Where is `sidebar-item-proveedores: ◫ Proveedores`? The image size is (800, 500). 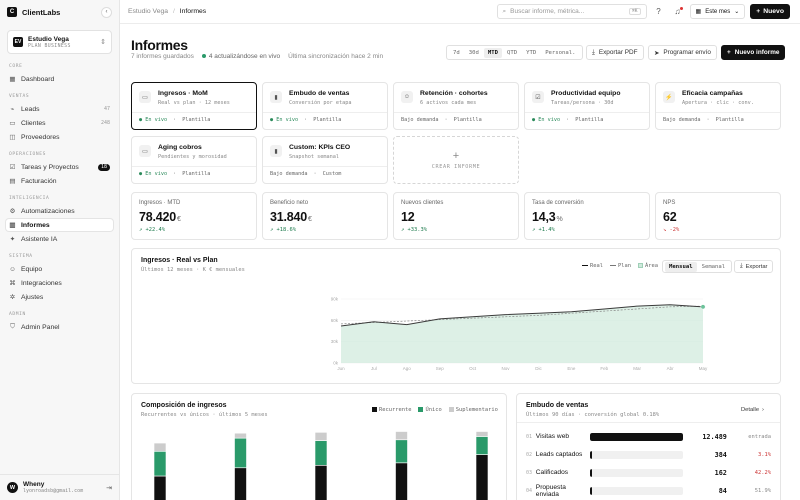 sidebar-item-proveedores: ◫ Proveedores is located at coordinates (59, 137).